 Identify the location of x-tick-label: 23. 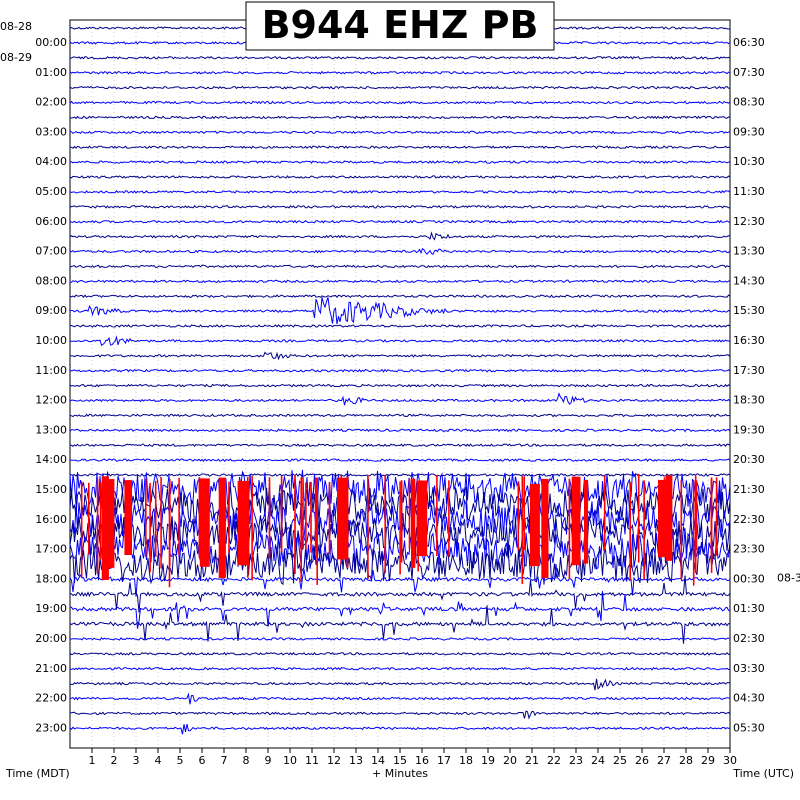
(576, 760).